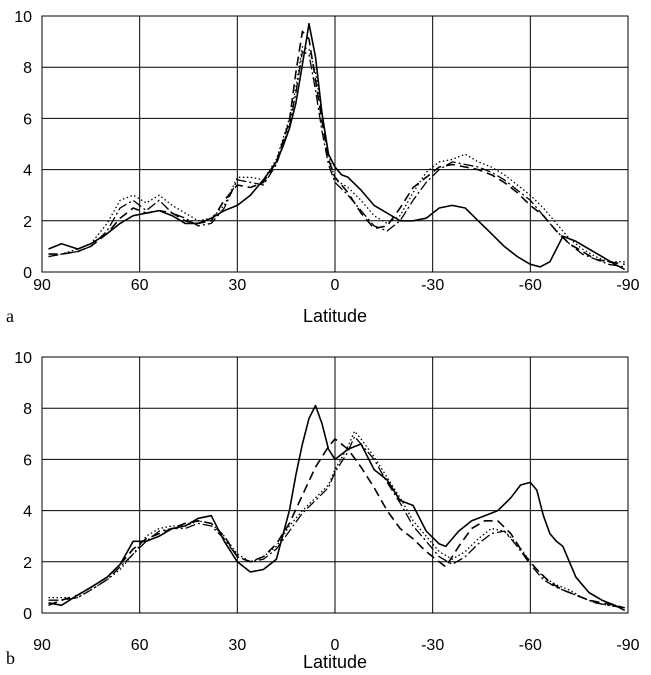  Describe the element at coordinates (10, 316) in the screenshot. I see `panel-label: a` at that location.